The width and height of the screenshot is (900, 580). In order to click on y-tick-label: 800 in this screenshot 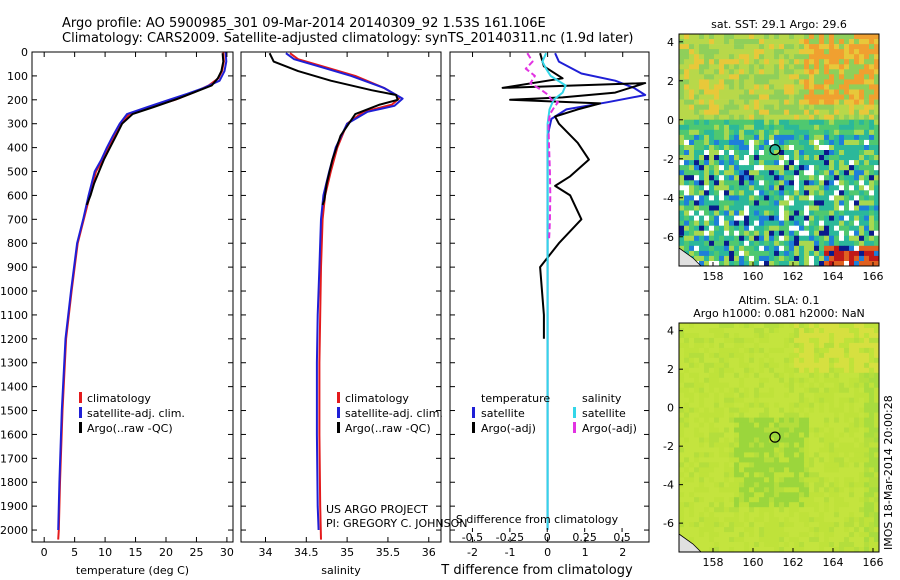, I will do `click(17, 243)`.